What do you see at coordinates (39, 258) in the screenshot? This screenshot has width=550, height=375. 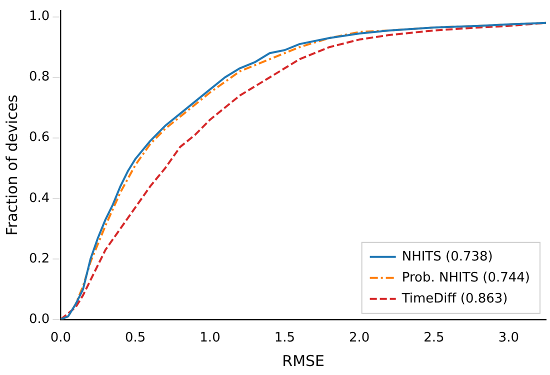 I see `y-tick-label: 0.2` at bounding box center [39, 258].